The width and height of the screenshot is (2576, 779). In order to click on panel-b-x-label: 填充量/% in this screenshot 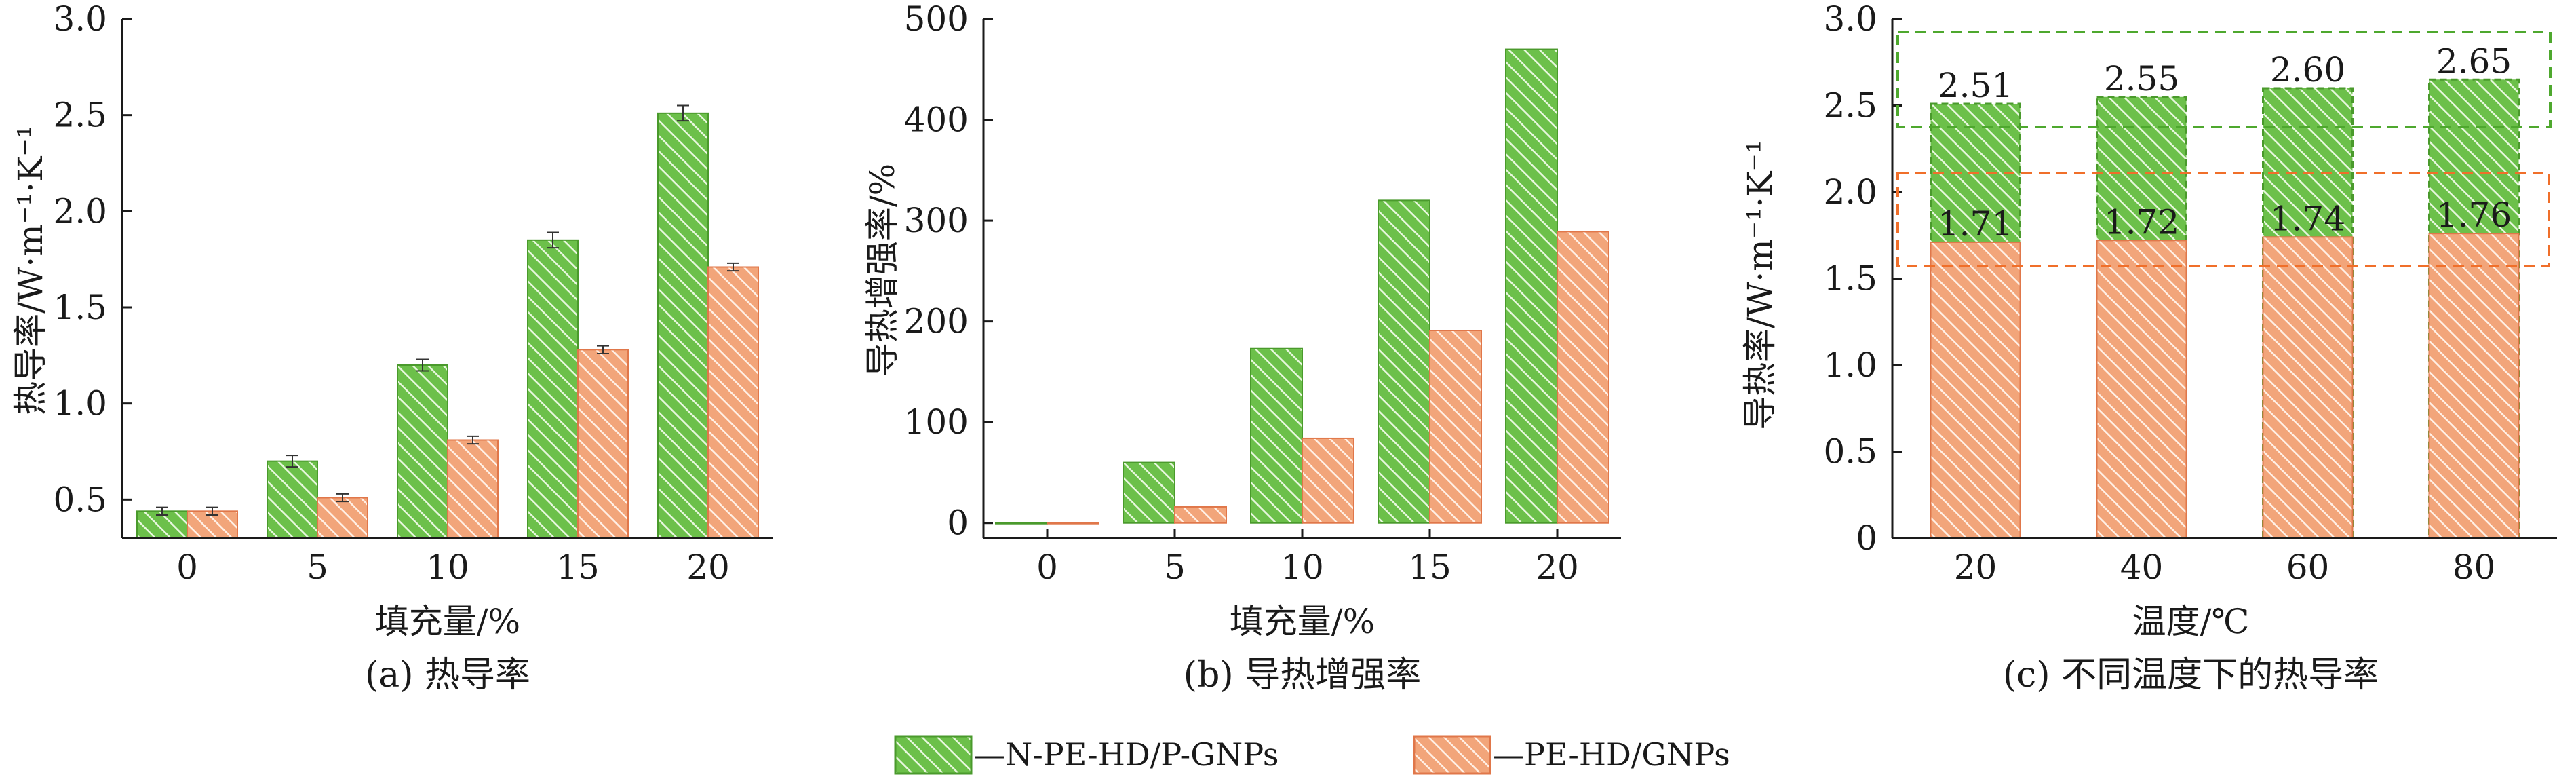, I will do `click(1302, 621)`.